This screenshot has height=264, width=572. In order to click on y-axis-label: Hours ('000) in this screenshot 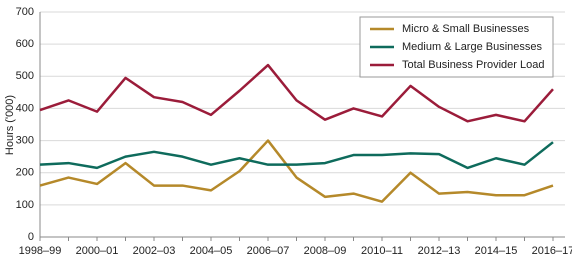, I will do `click(10, 125)`.